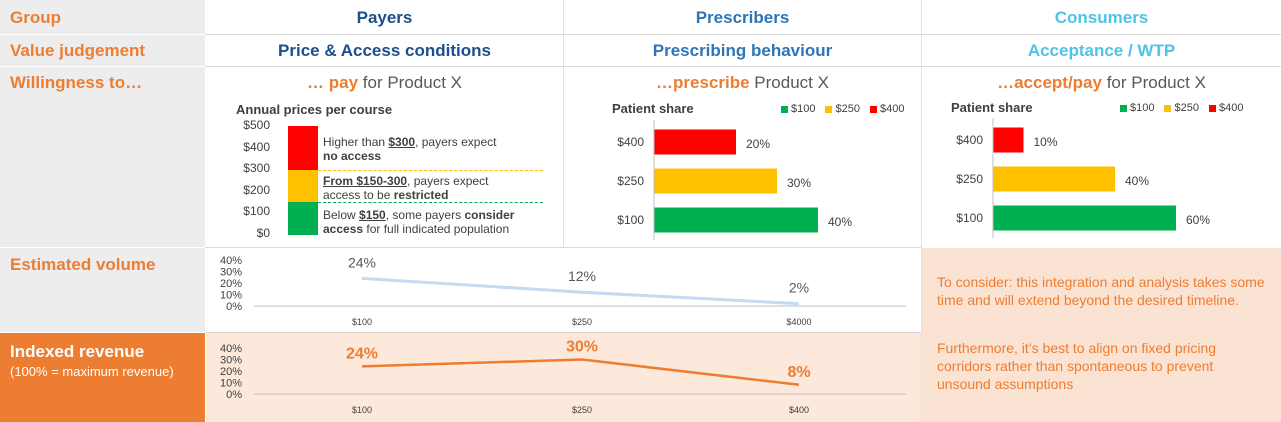 The image size is (1281, 422). Describe the element at coordinates (365, 181) in the screenshot. I see `ann-text: From $150-300` at that location.